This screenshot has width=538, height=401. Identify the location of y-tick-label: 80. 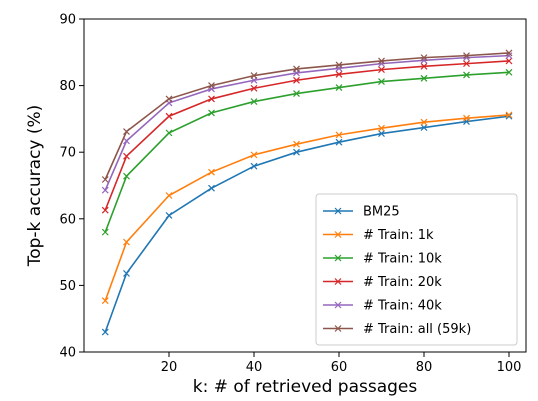
(67, 86).